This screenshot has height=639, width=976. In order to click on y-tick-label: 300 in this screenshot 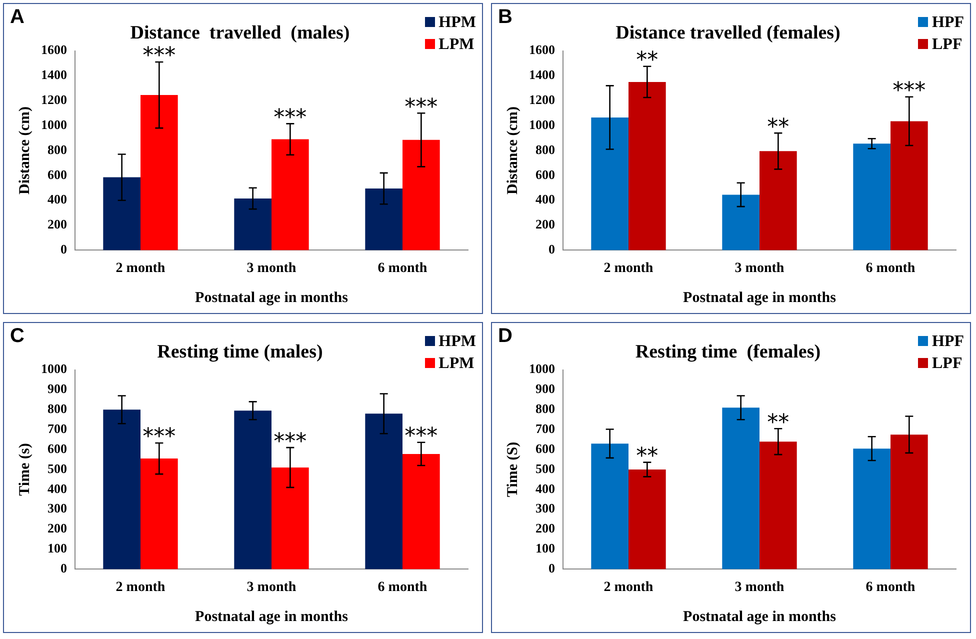, I will do `click(57, 508)`.